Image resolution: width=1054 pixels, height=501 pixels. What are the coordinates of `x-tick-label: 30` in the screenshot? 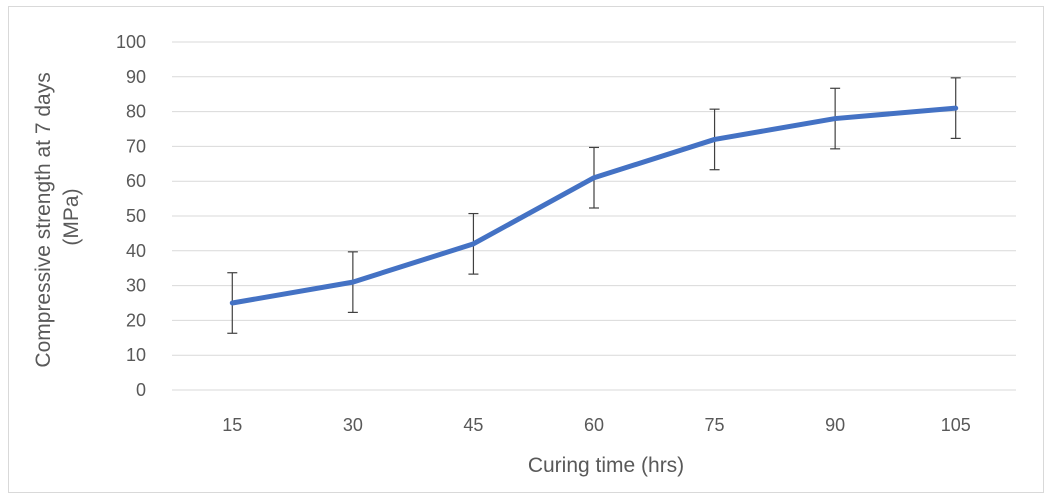 It's located at (353, 425).